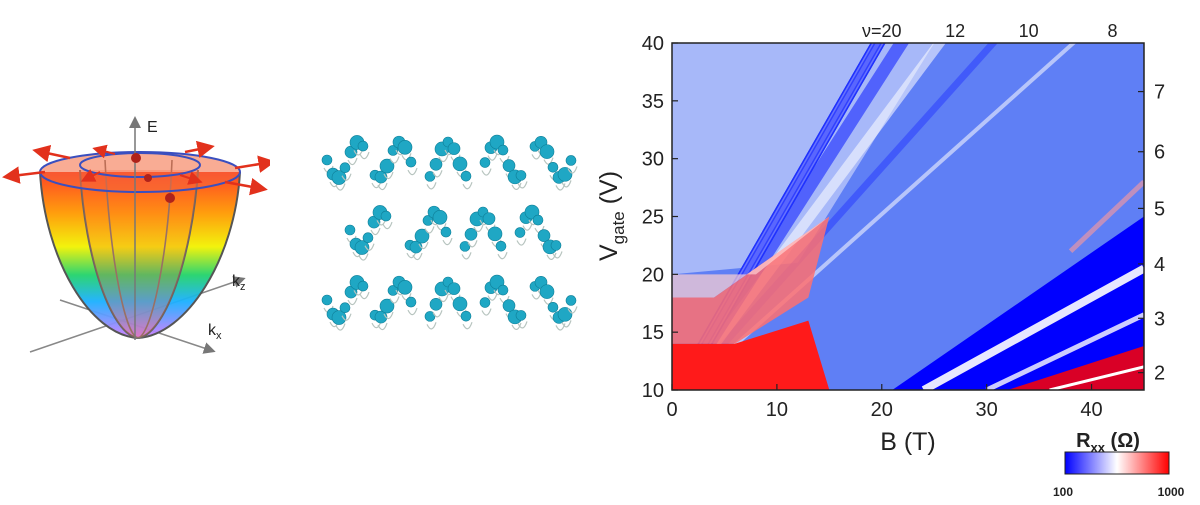  I want to click on band-structure-panel: E kz kx, so click(138, 235).